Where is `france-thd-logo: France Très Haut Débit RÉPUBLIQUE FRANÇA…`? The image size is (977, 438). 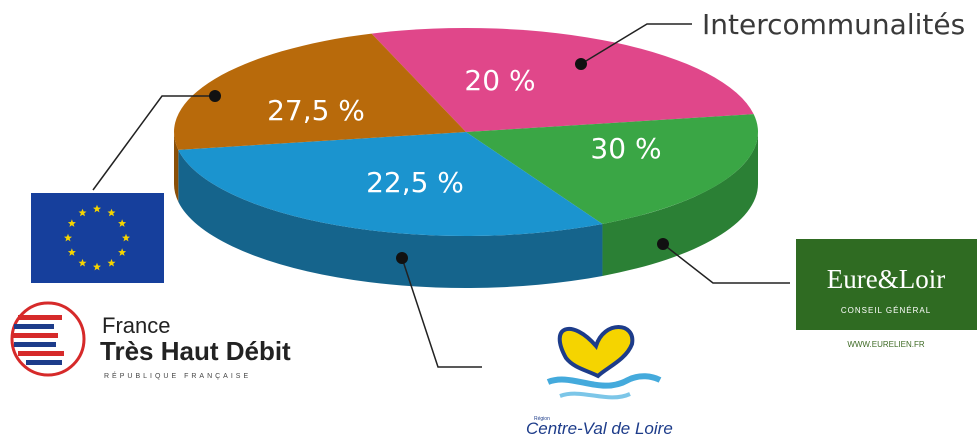
france-thd-logo: France Très Haut Débit RÉPUBLIQUE FRANÇA… is located at coordinates (150, 340).